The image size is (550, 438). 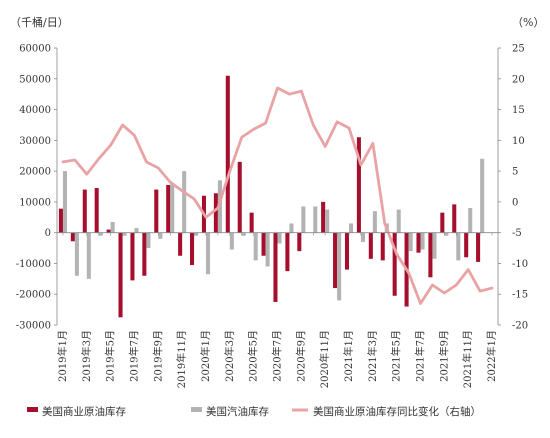 I want to click on legend-swatch-gasoline, so click(x=196, y=409).